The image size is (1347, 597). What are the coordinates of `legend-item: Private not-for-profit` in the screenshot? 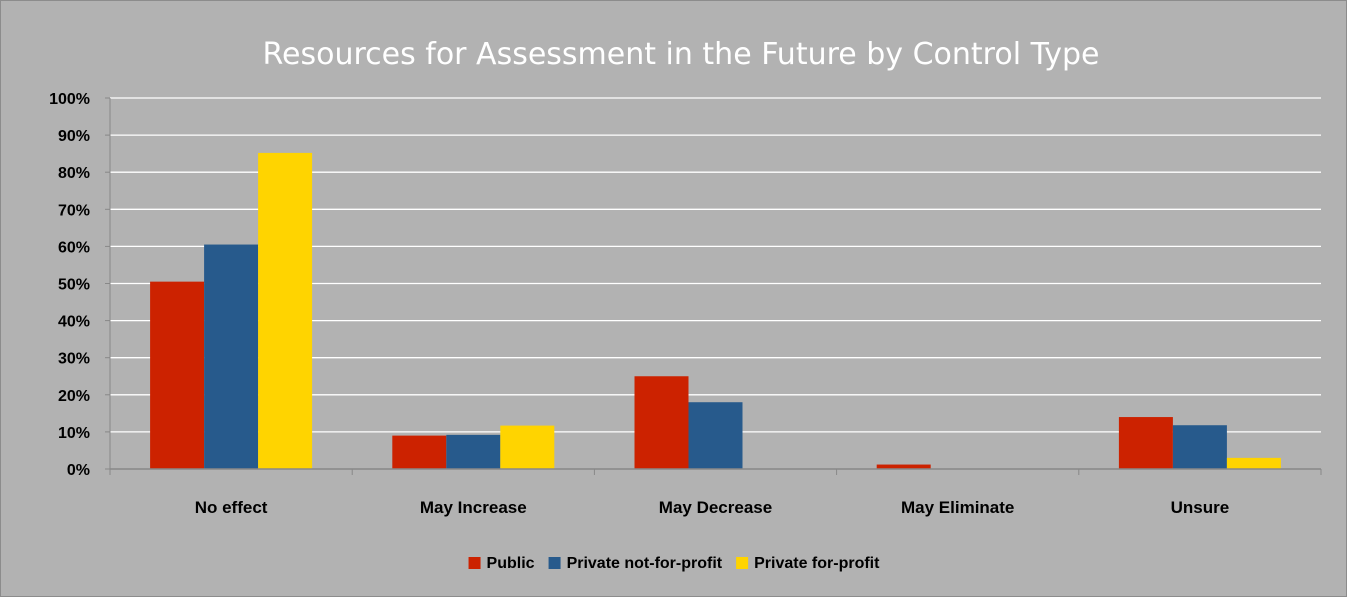 It's located at (635, 563).